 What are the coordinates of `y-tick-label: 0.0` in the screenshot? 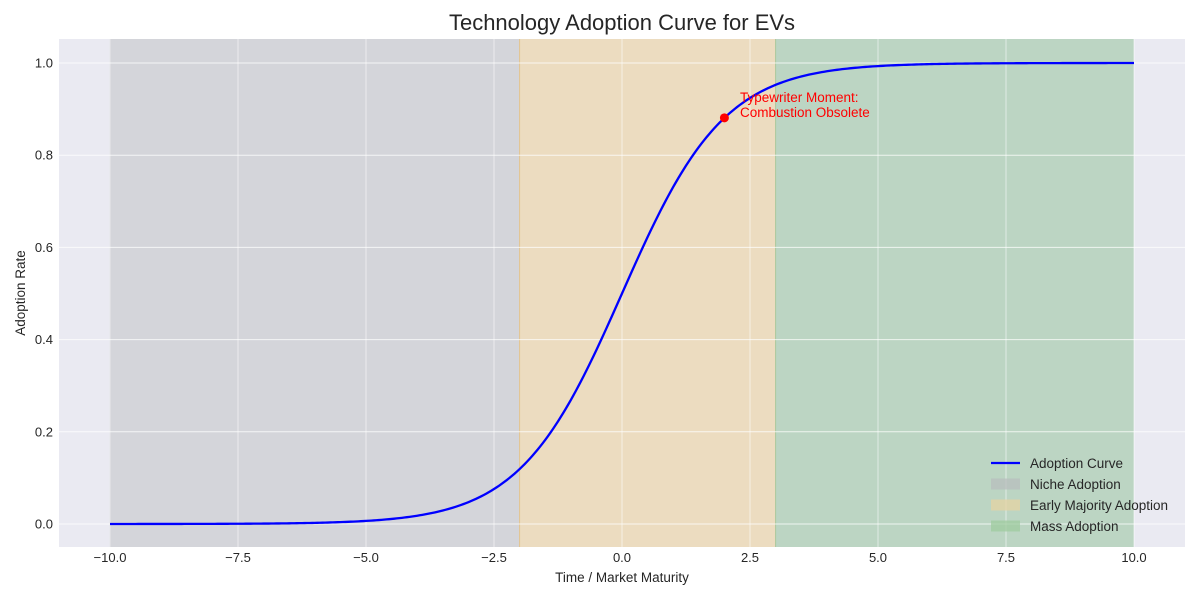 It's located at (44, 524).